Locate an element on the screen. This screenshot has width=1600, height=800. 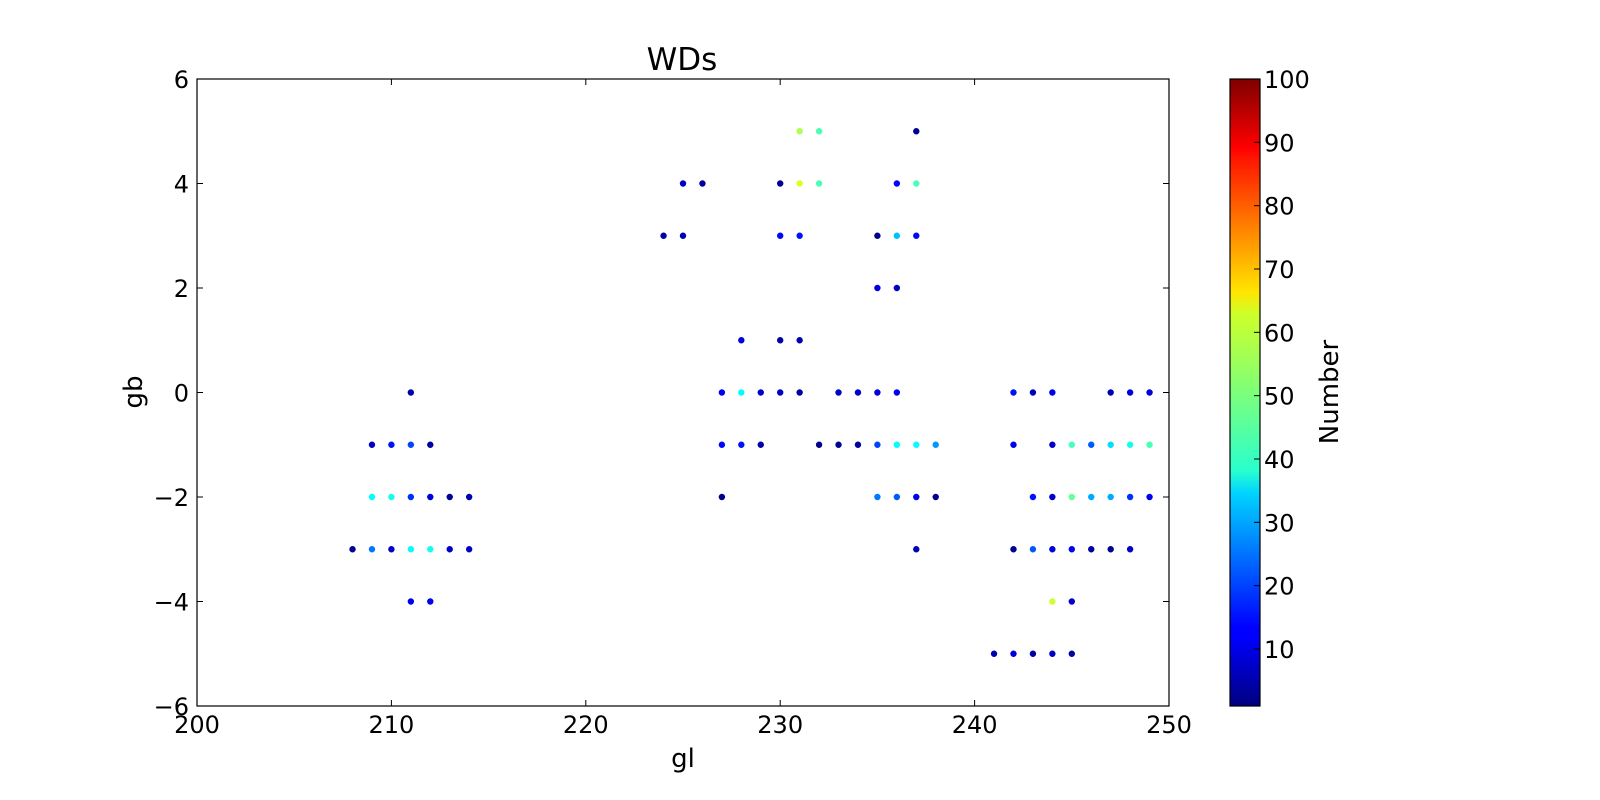
y-tick-label: 2 is located at coordinates (181, 289).